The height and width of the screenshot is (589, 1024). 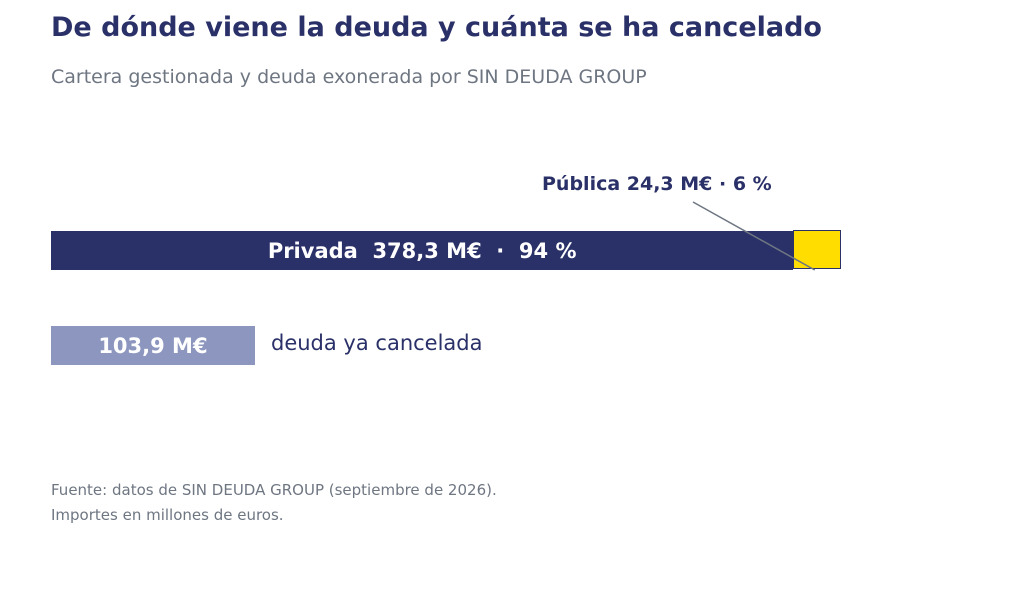 I want to click on bar-cancelled-debt: 103,9 M€, so click(x=153, y=345).